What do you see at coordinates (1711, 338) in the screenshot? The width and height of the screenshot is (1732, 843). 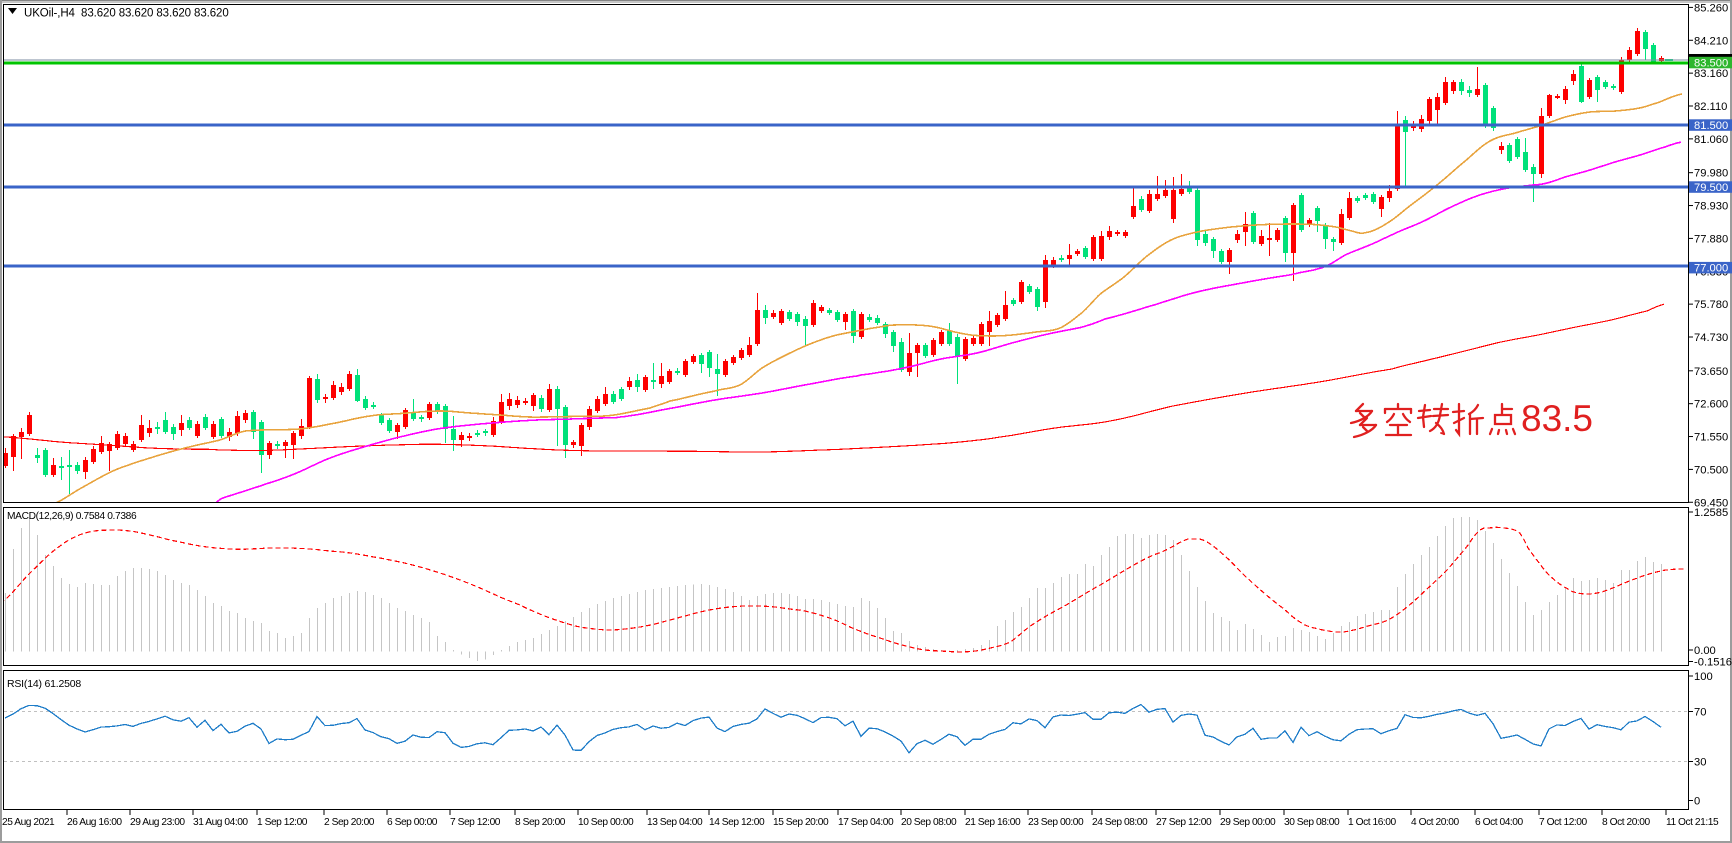 I see `svg-text: 74.730` at bounding box center [1711, 338].